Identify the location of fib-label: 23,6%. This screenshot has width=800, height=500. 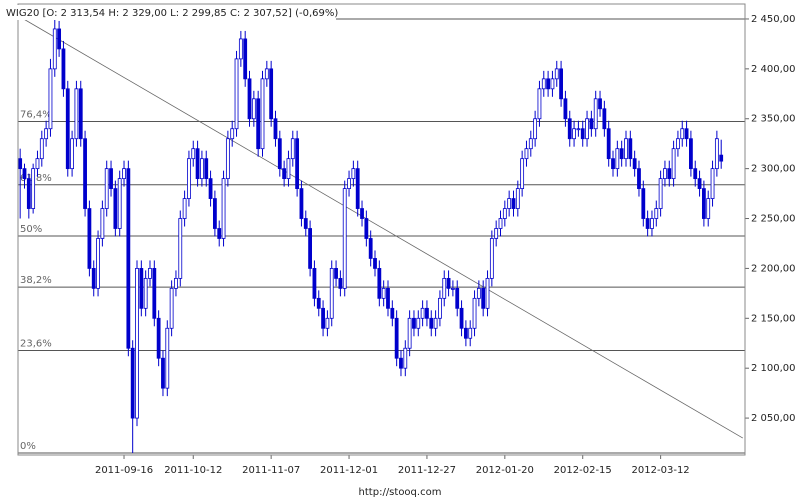
(36, 344).